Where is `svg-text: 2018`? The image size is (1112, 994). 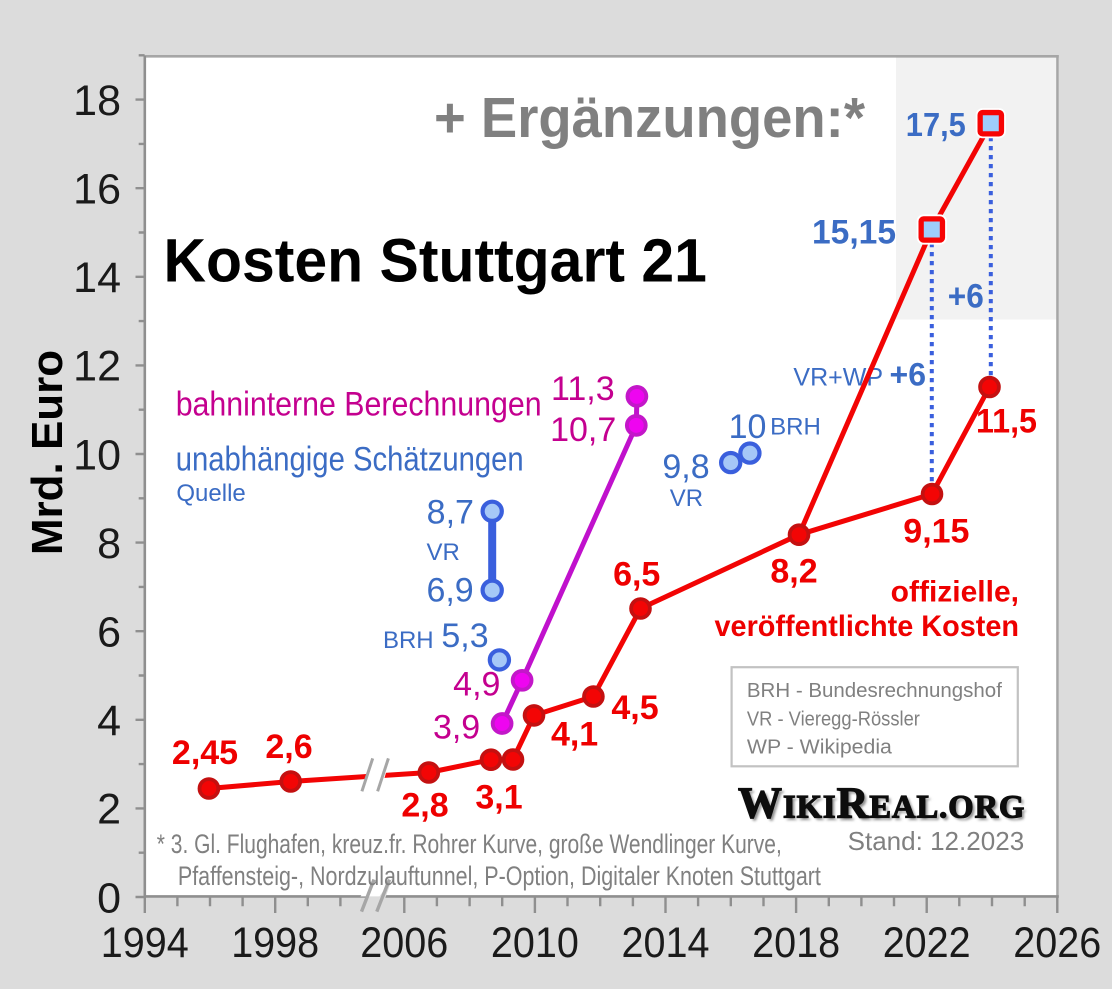
svg-text: 2018 is located at coordinates (796, 943).